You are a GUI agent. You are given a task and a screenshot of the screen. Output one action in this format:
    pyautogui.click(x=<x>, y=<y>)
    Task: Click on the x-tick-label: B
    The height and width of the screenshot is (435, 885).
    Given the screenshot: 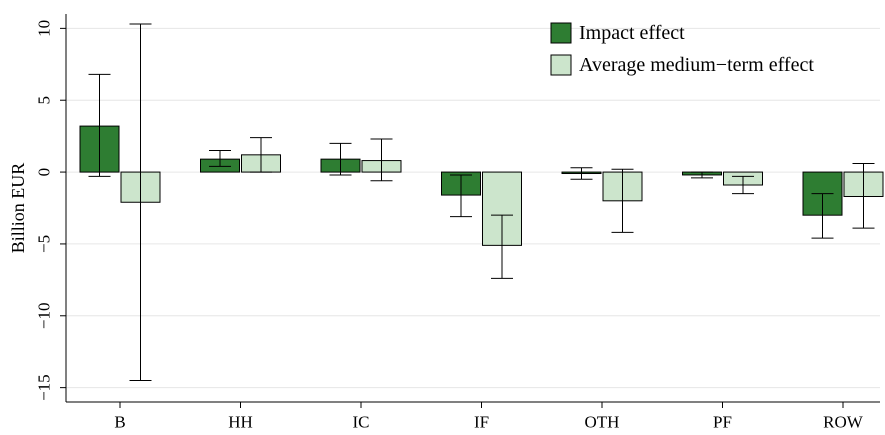 What is the action you would take?
    pyautogui.click(x=119, y=422)
    